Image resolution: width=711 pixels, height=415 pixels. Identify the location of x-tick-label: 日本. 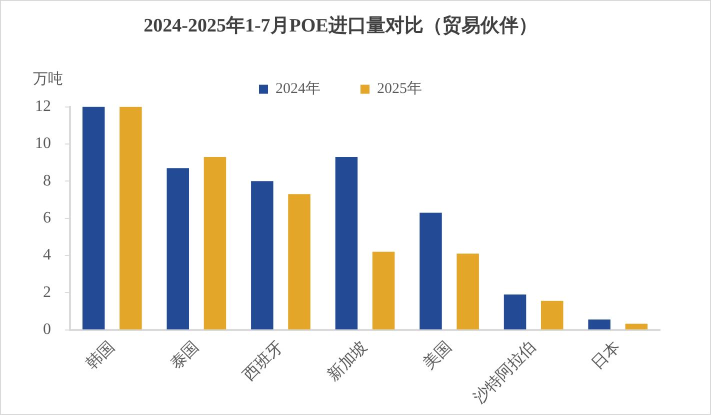
(606, 356).